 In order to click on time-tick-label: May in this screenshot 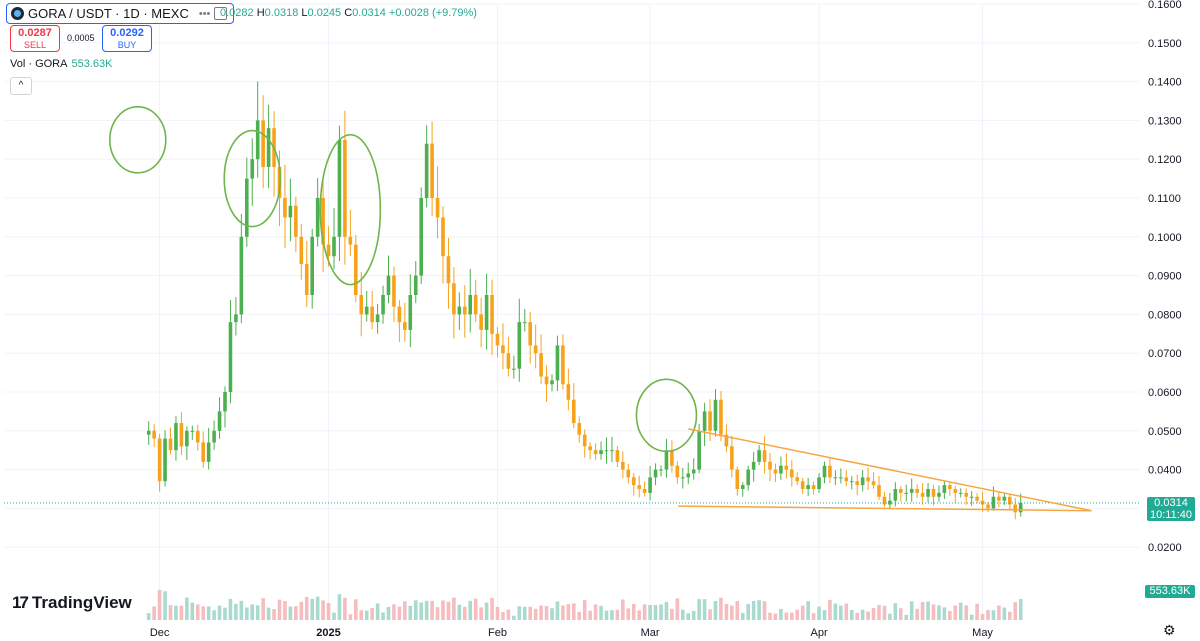, I will do `click(982, 633)`.